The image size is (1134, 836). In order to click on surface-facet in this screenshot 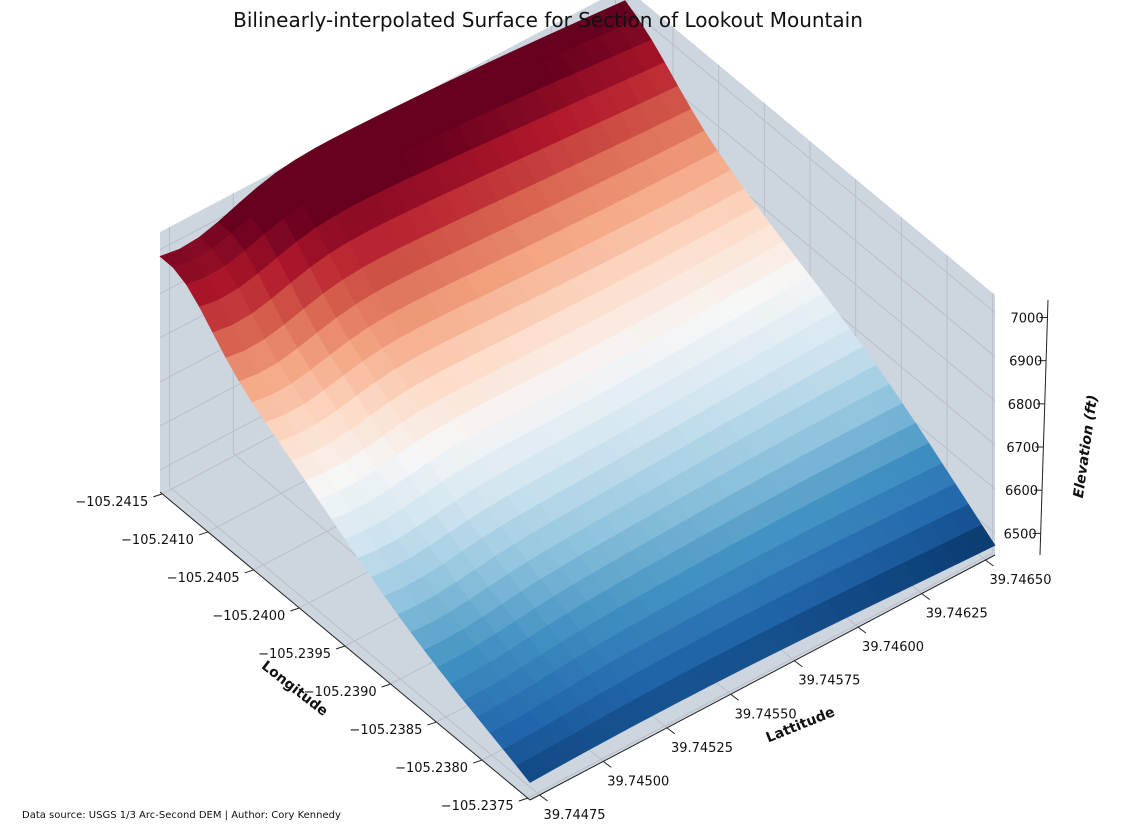, I will do `click(533, 768)`.